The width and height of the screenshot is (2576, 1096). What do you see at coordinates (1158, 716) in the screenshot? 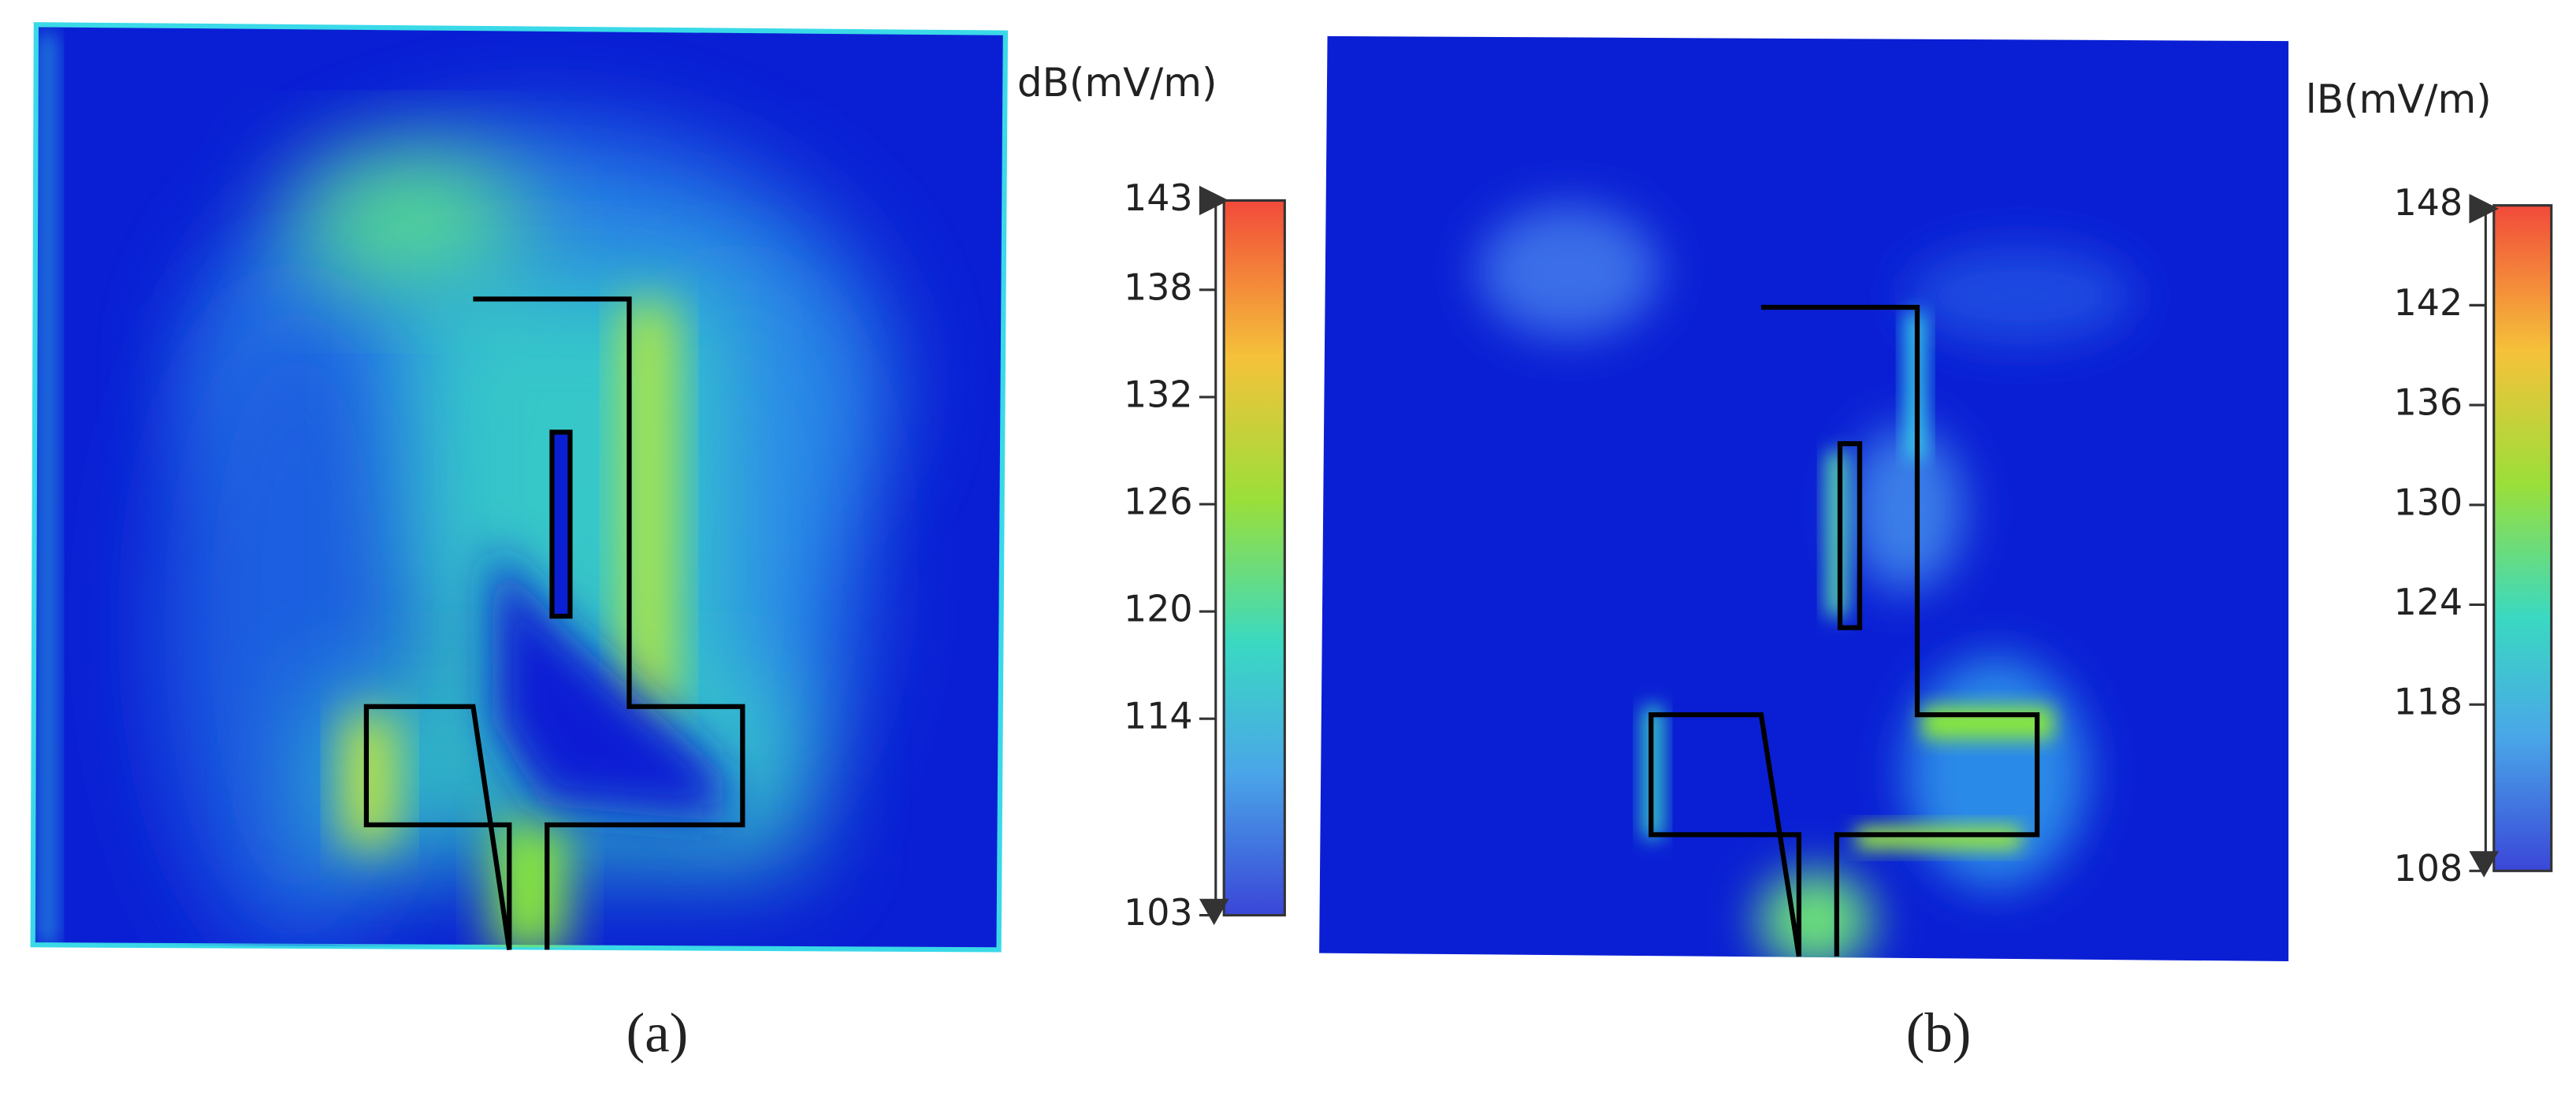
I see `colorbar-tick-label: 114` at bounding box center [1158, 716].